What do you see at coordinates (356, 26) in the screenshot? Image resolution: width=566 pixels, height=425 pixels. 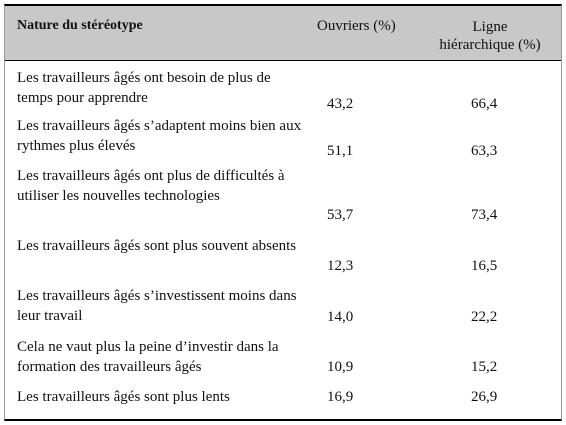 I see `header-ouvriers: Ouvriers (%)` at bounding box center [356, 26].